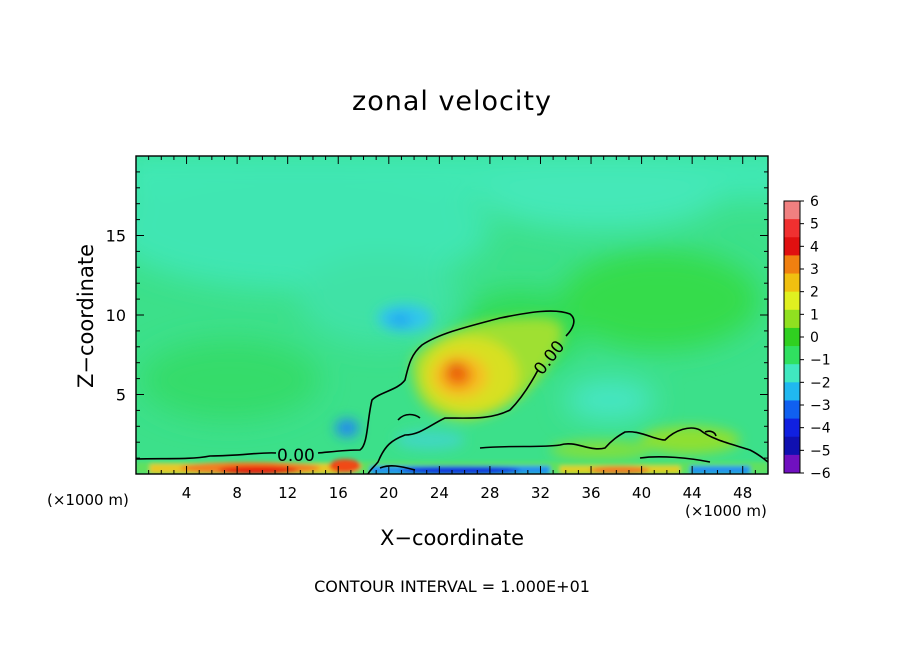  What do you see at coordinates (452, 101) in the screenshot?
I see `chart-title: zonal velocity` at bounding box center [452, 101].